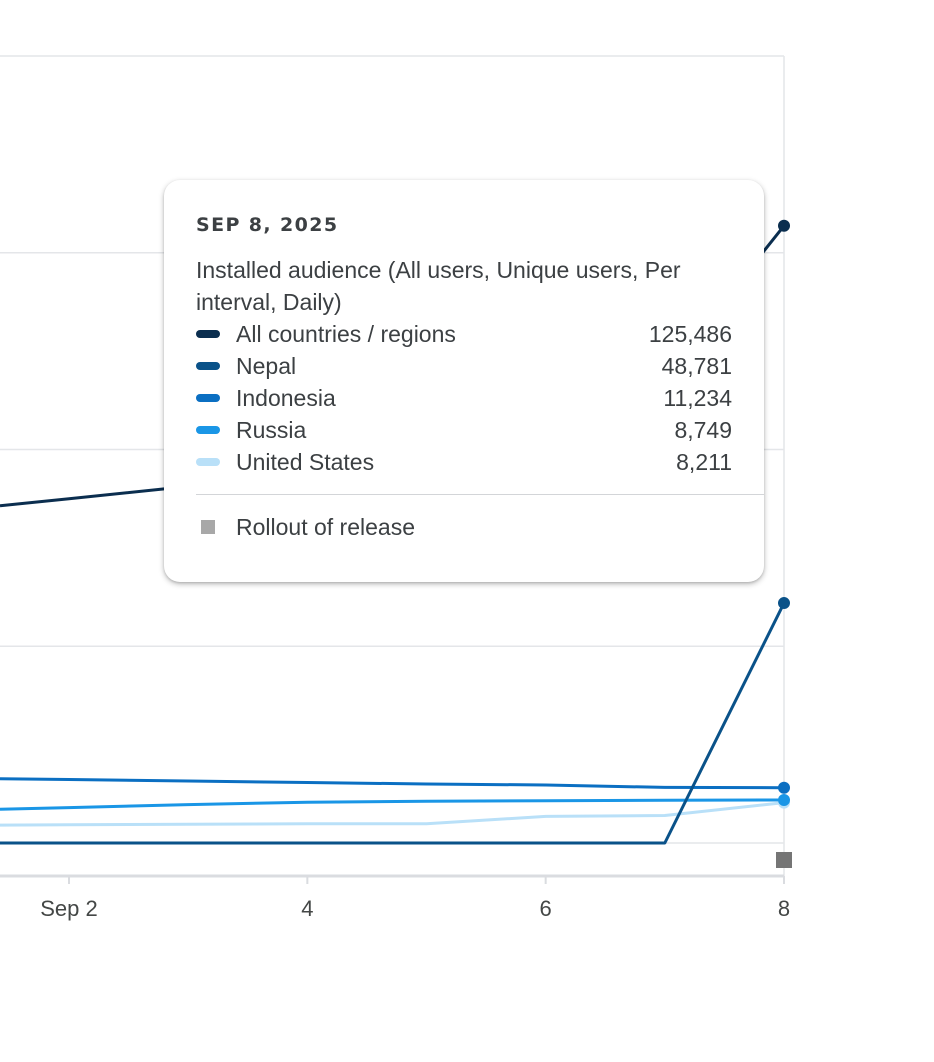  What do you see at coordinates (690, 333) in the screenshot?
I see `tooltip-series-value: 125,486` at bounding box center [690, 333].